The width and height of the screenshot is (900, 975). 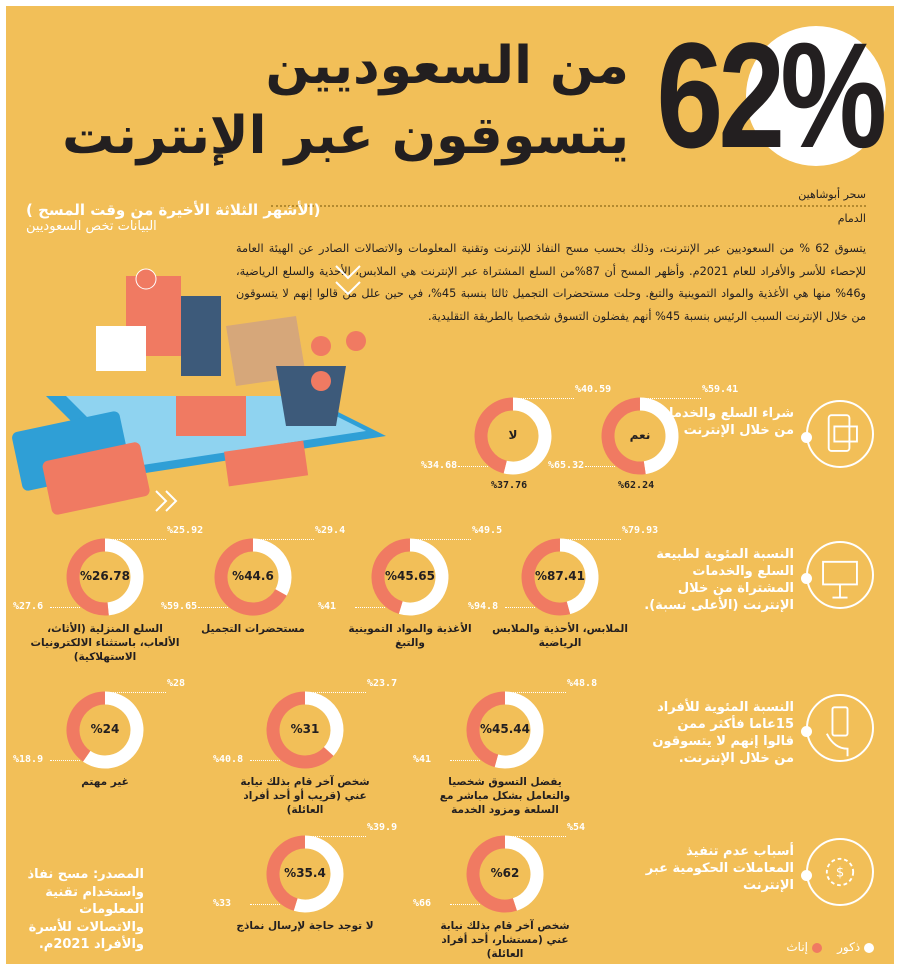 What do you see at coordinates (105, 729) in the screenshot?
I see `donut-center-value: %24` at bounding box center [105, 729].